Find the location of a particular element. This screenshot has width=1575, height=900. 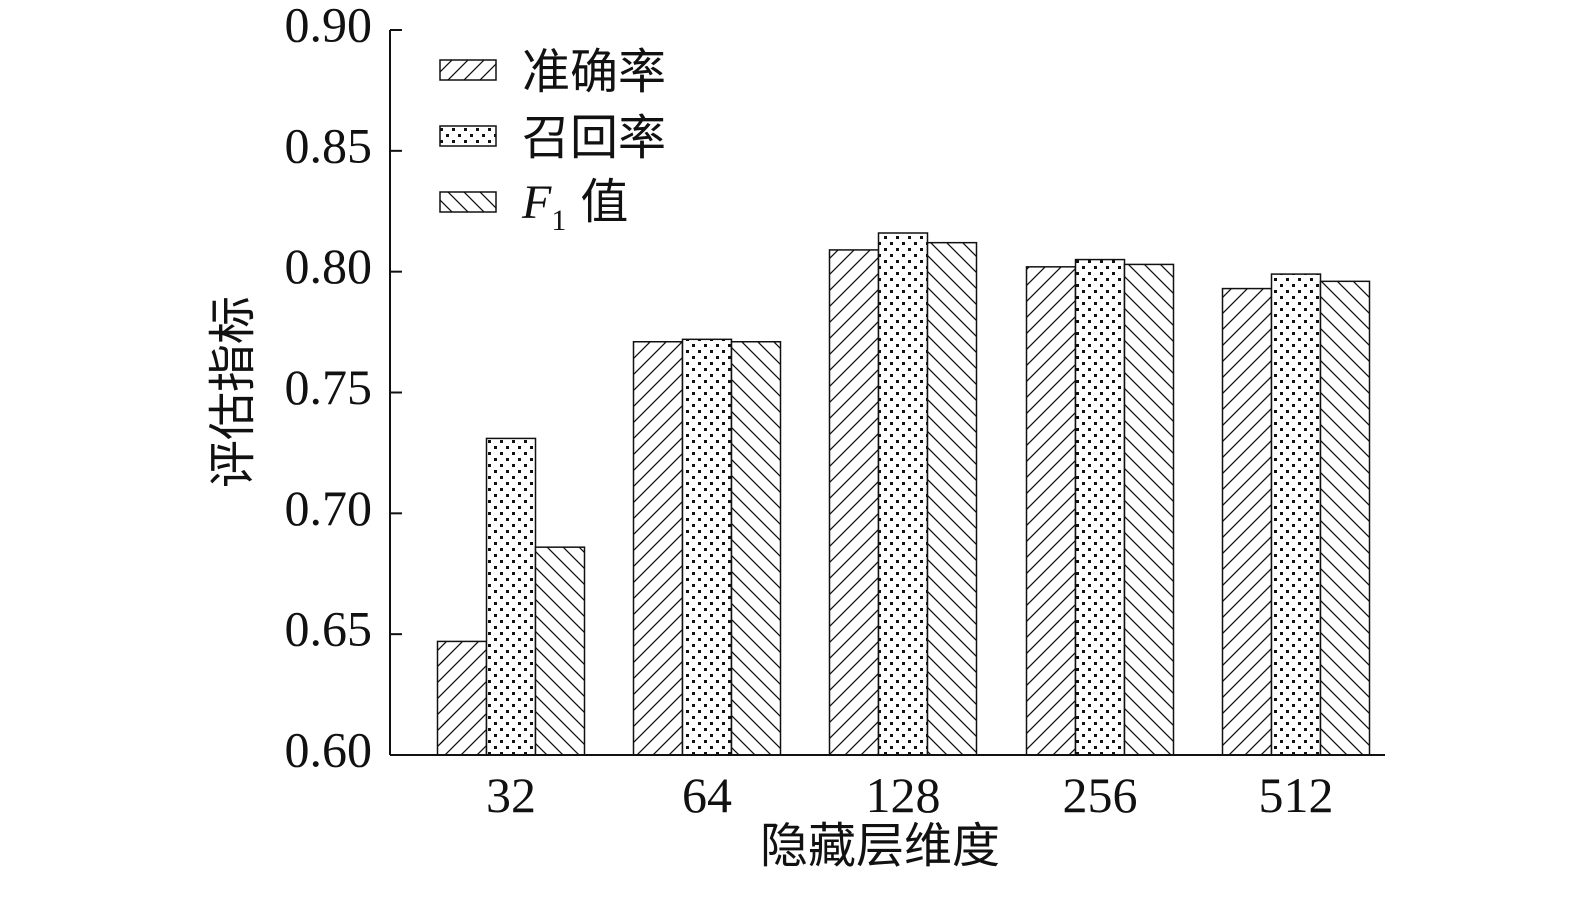

legend-swatch-recall is located at coordinates (468, 136).